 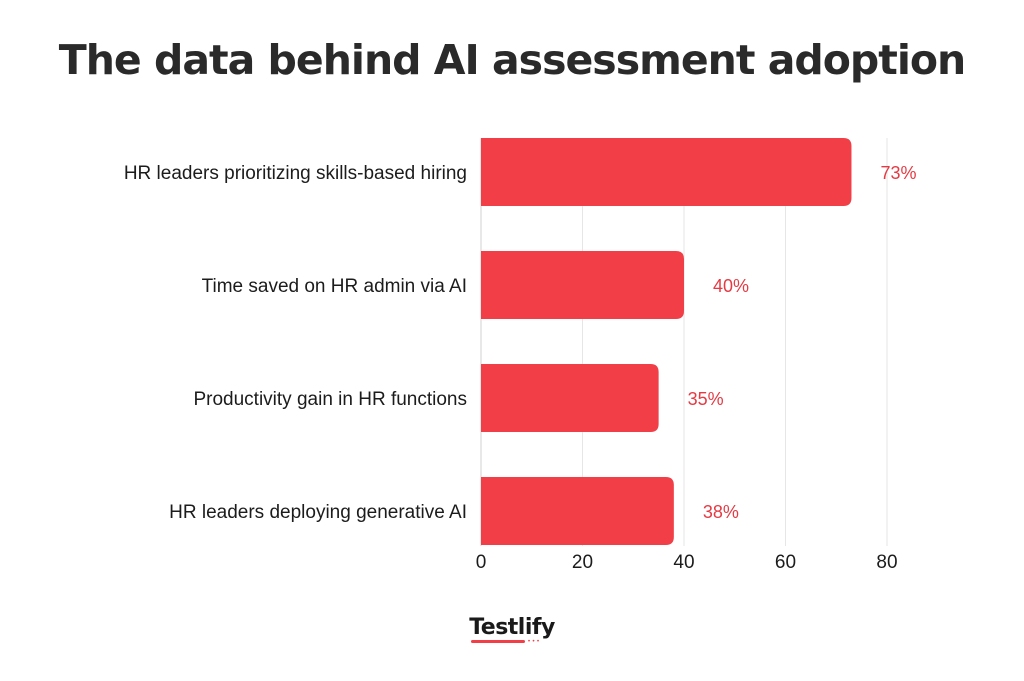 I want to click on category-label: Productivity gain in HR functions, so click(x=330, y=399).